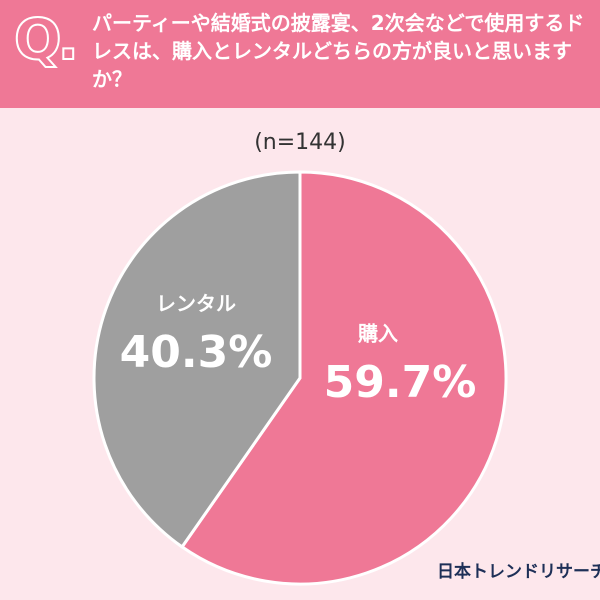 Image resolution: width=600 pixels, height=600 pixels. Describe the element at coordinates (196, 304) in the screenshot. I see `slice-label: レンタル` at that location.